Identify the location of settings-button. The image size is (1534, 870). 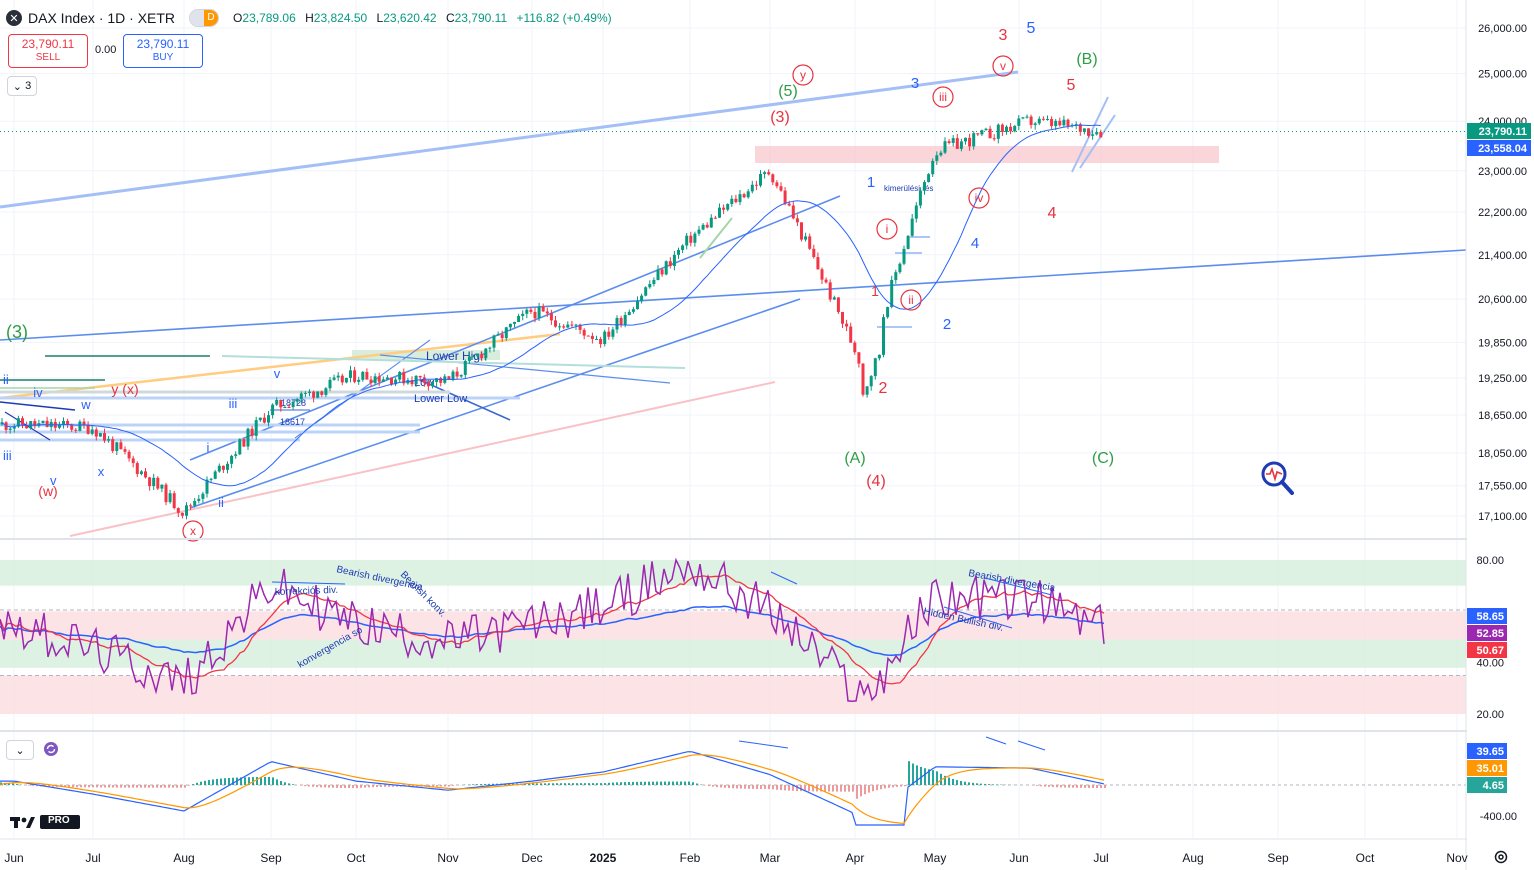
(1501, 859).